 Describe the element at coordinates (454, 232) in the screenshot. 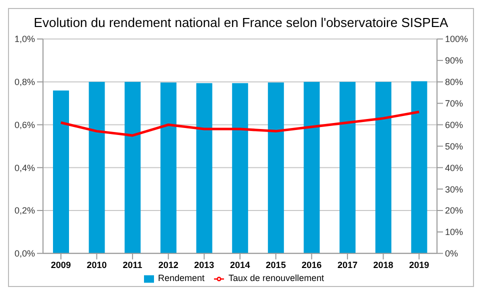

I see `y2-tick-label: 10%` at that location.